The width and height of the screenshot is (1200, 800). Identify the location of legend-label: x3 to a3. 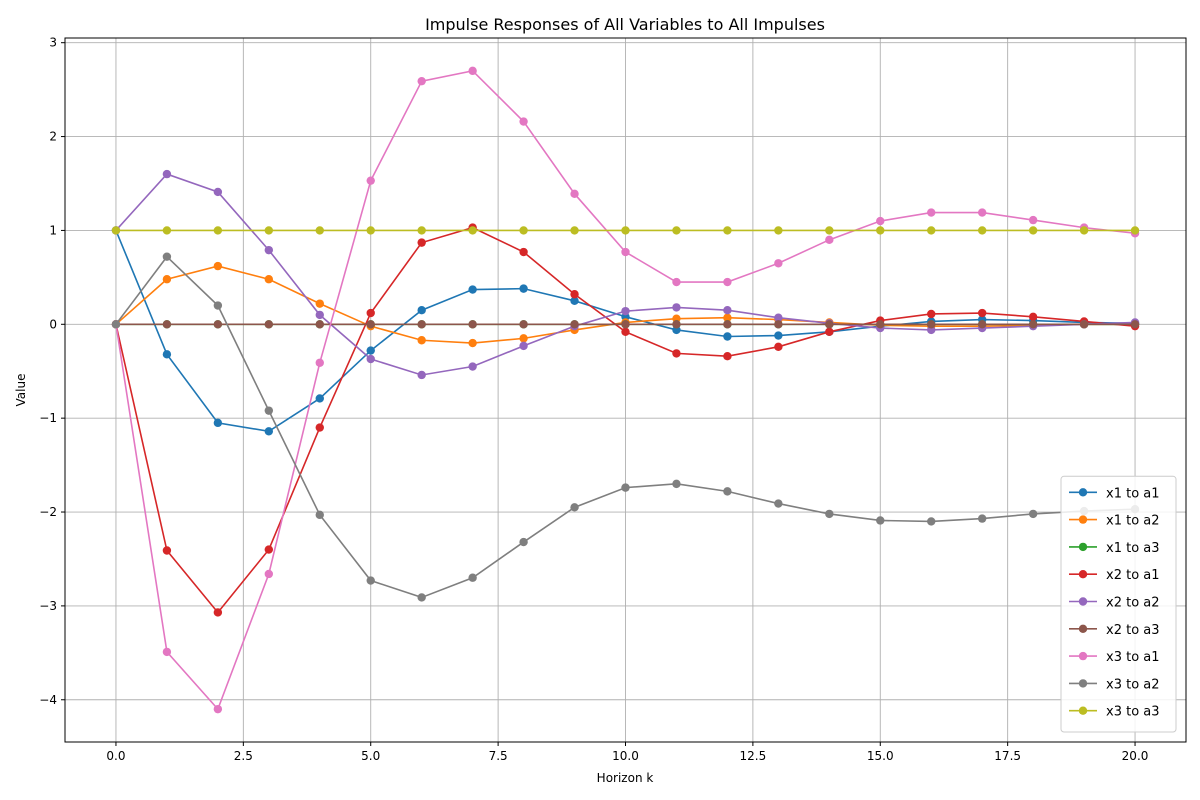
(1133, 712).